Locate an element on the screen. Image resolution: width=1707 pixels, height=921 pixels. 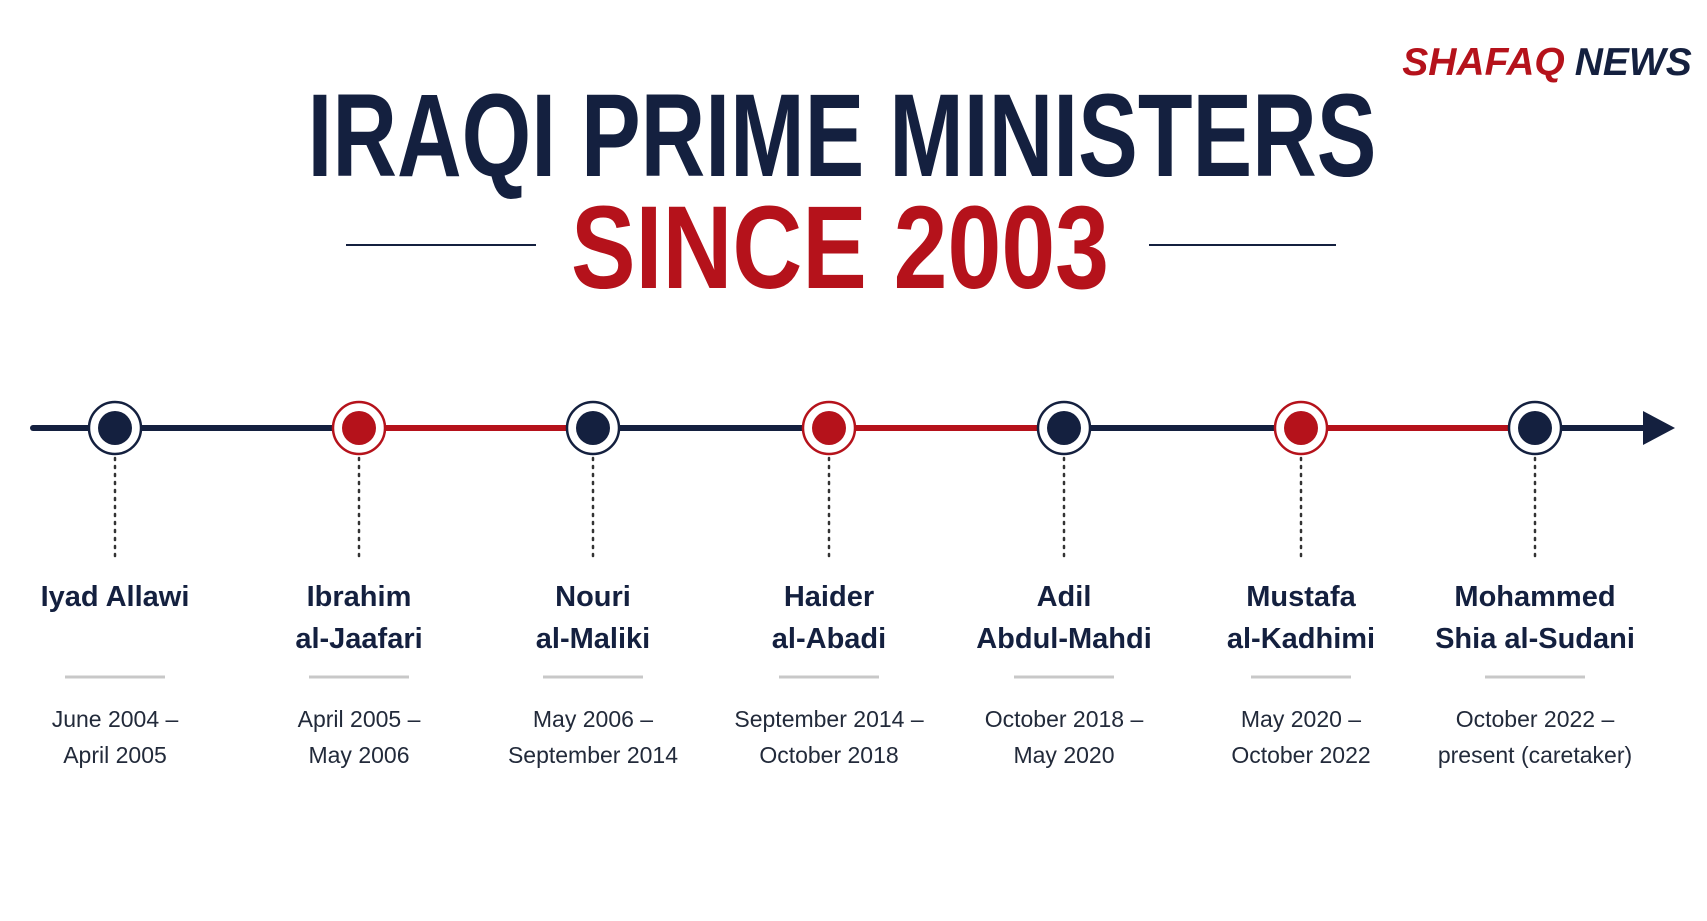
pm-term: May 2006 – is located at coordinates (593, 719).